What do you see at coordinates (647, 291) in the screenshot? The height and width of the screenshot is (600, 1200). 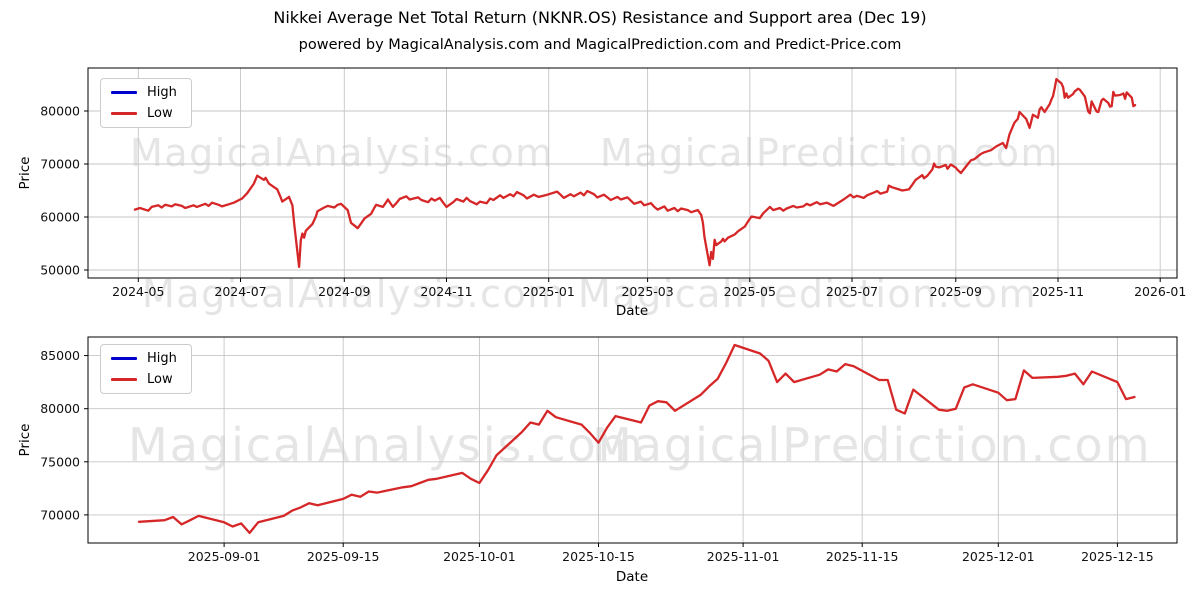 I see `svg-text: 2025-03` at bounding box center [647, 291].